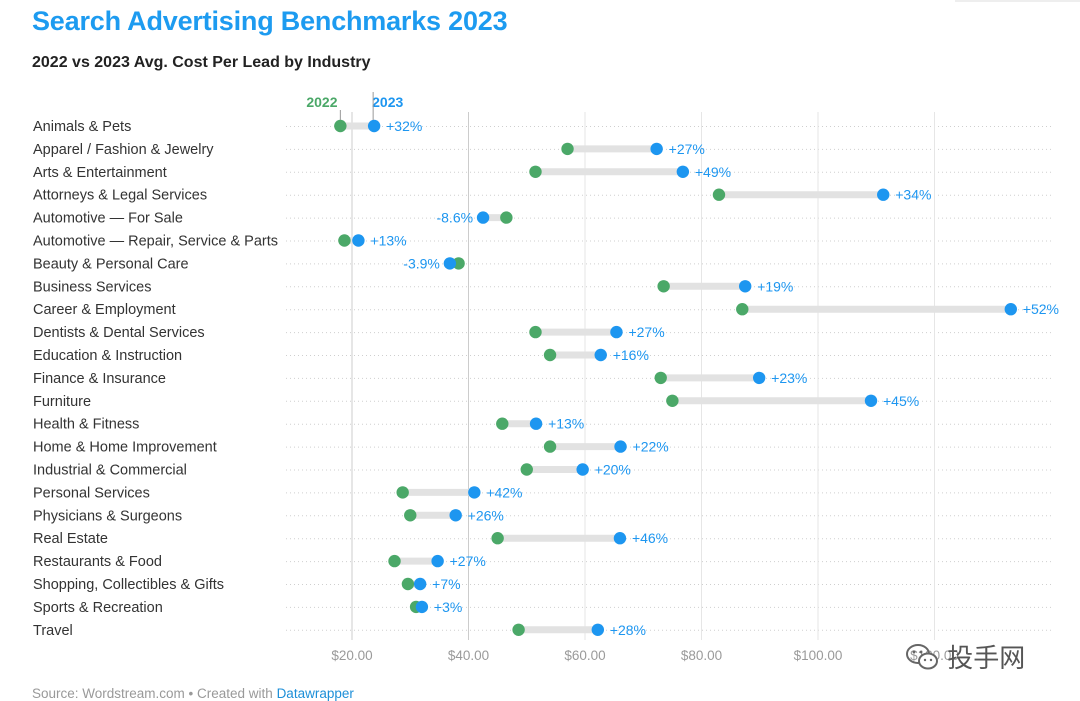 The width and height of the screenshot is (1080, 701). Describe the element at coordinates (128, 585) in the screenshot. I see `industry-label: Shopping, Collectibles & Gifts` at that location.